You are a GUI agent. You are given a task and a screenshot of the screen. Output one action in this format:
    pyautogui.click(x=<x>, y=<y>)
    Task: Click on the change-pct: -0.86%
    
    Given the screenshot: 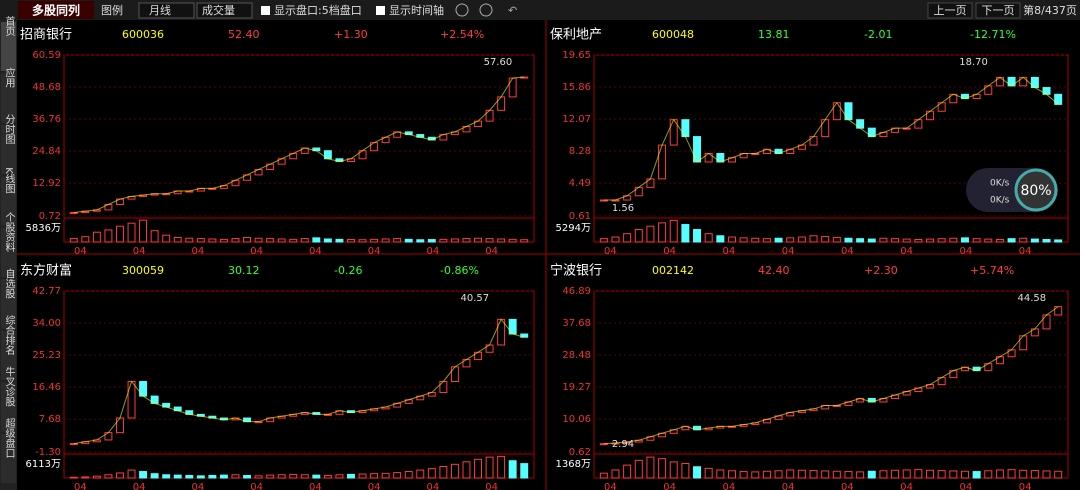 What is the action you would take?
    pyautogui.click(x=459, y=270)
    